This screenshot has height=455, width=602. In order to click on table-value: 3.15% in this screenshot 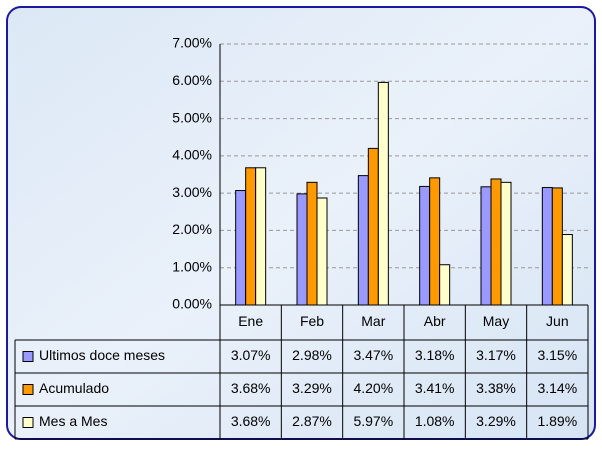, I will do `click(557, 355)`.